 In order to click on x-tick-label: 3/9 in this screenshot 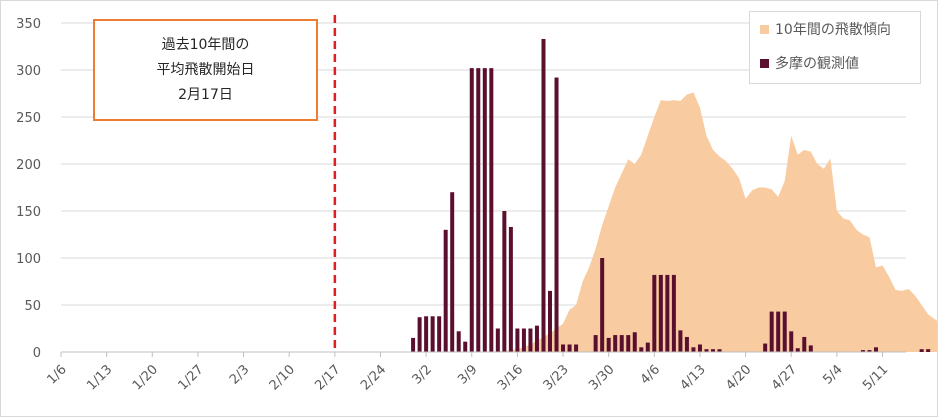, I will do `click(467, 374)`.